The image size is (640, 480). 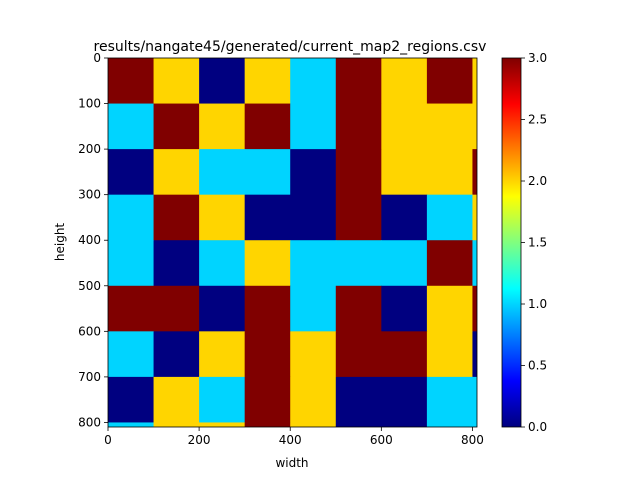 I want to click on x-tick-label: 400, so click(x=290, y=440).